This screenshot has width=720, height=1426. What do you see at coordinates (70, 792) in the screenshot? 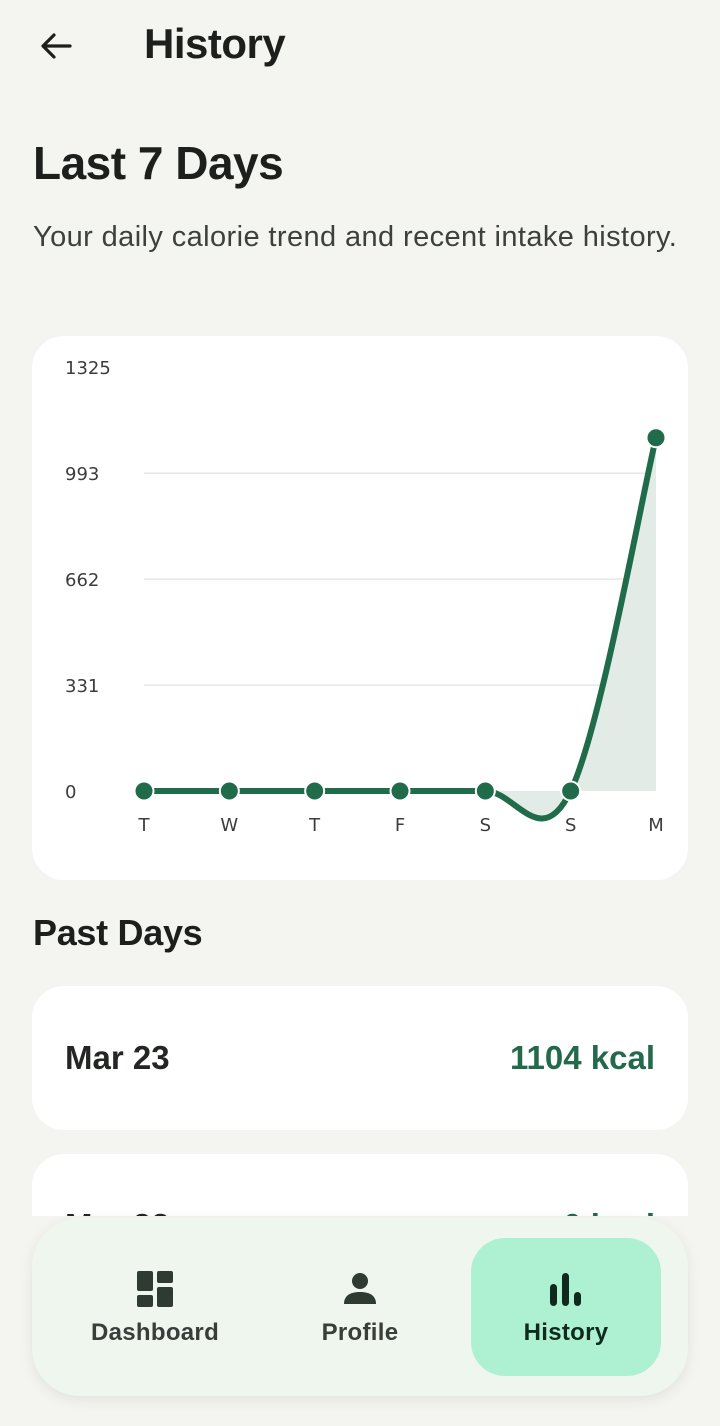
I see `y-tick-label: 0` at bounding box center [70, 792].